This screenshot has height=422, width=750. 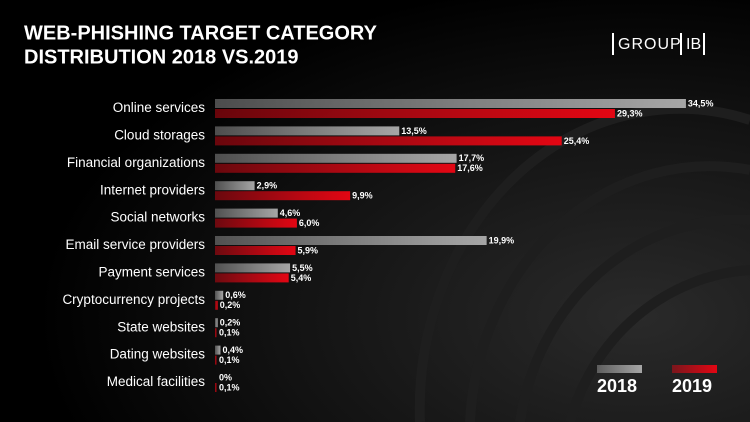 I want to click on category-label: Dating websites, so click(x=158, y=354).